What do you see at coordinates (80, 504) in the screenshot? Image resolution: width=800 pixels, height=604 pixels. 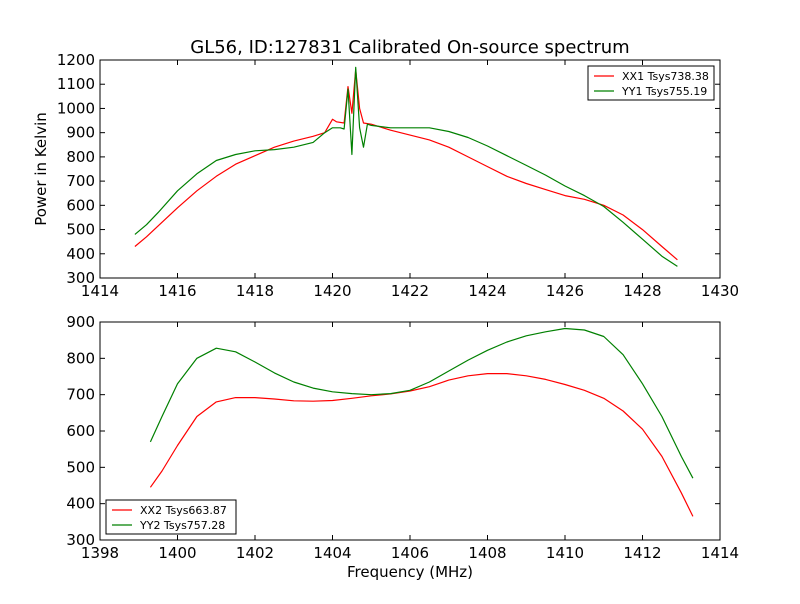 I see `bottom-y-tick-label: 400` at bounding box center [80, 504].